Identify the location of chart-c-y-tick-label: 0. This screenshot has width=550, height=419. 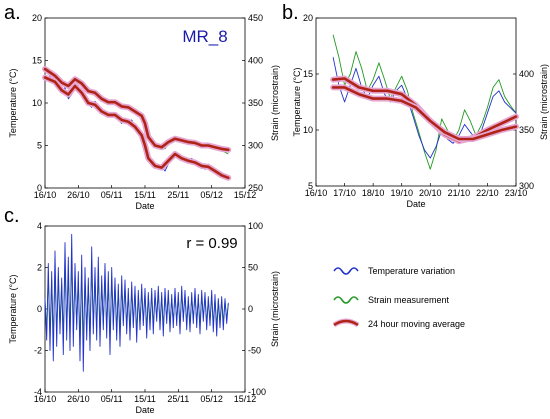
(39, 309).